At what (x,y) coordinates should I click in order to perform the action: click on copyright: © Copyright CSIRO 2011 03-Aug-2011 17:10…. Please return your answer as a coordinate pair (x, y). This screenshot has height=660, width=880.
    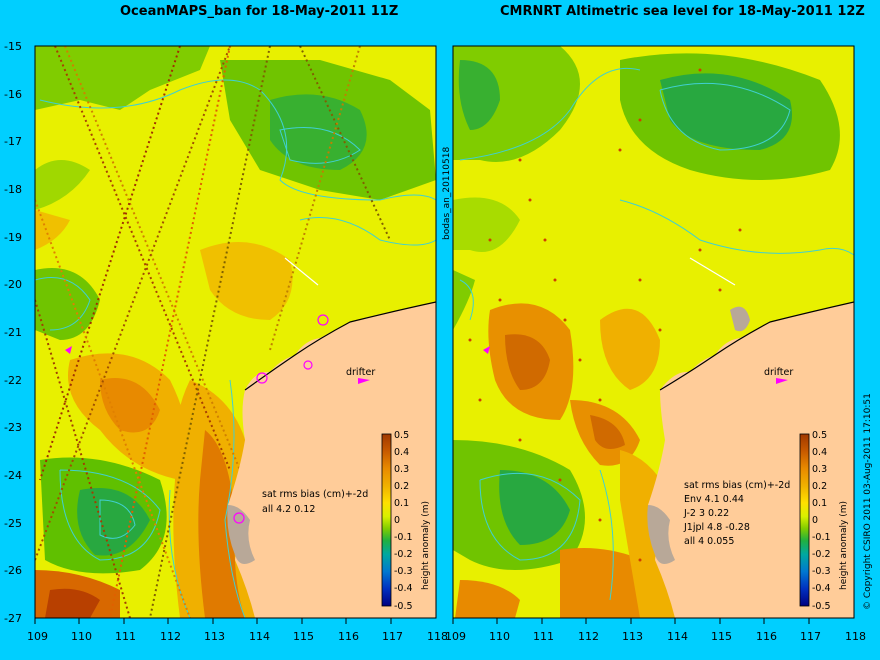
    Looking at the image, I should click on (868, 501).